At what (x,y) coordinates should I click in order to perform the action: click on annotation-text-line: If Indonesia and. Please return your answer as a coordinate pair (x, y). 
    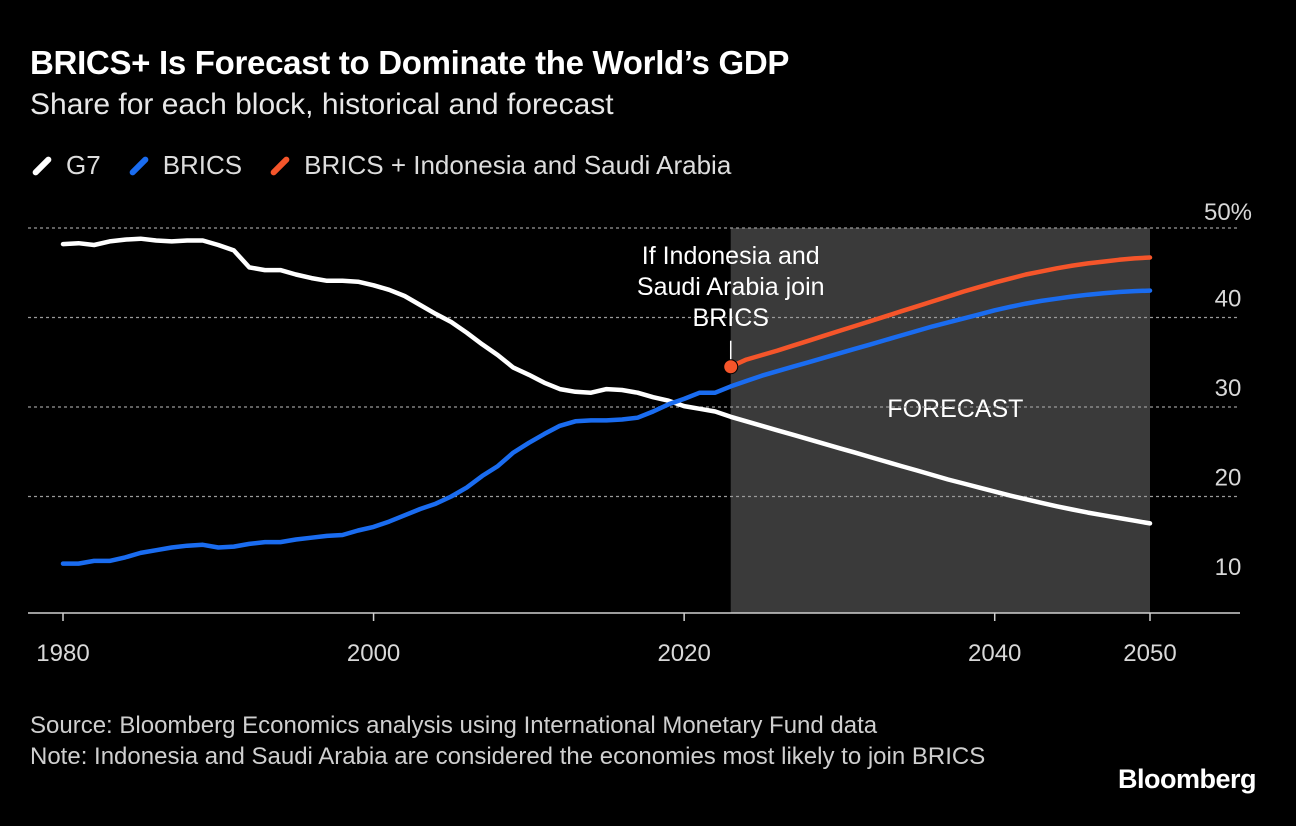
    Looking at the image, I should click on (731, 256).